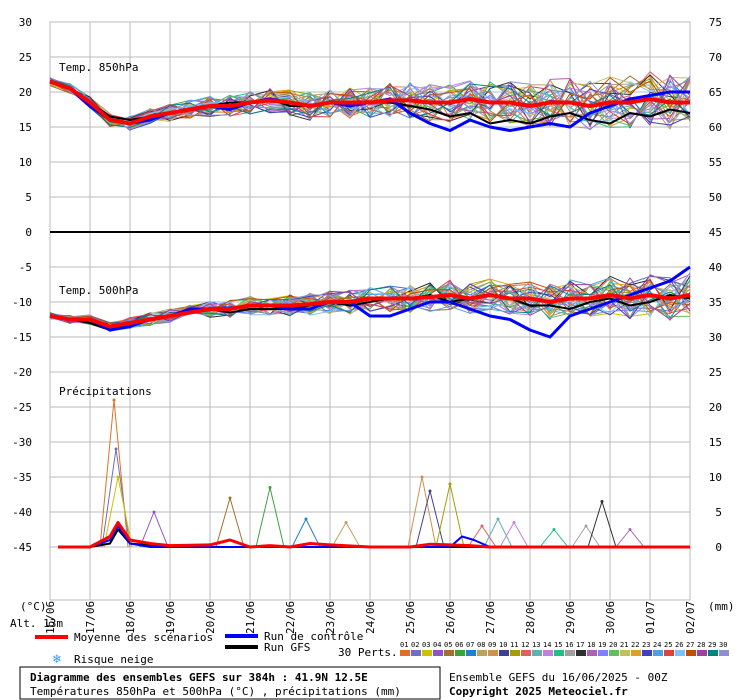 Image resolution: width=740 pixels, height=700 pixels. Describe the element at coordinates (530, 617) in the screenshot. I see `x-tick-label: 28/06` at that location.